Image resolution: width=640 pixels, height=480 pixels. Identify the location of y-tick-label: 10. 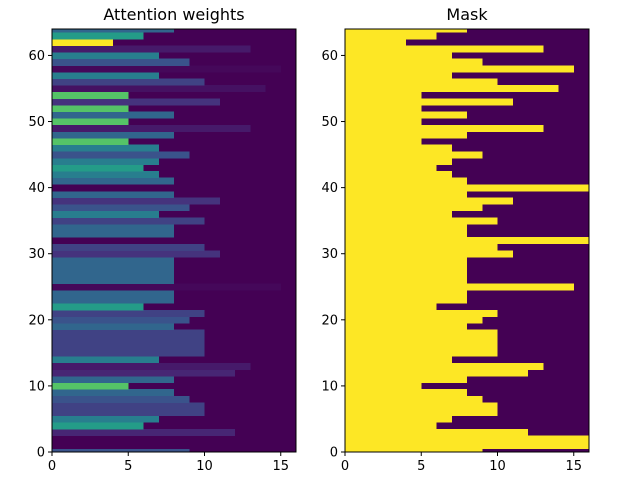
(36, 386).